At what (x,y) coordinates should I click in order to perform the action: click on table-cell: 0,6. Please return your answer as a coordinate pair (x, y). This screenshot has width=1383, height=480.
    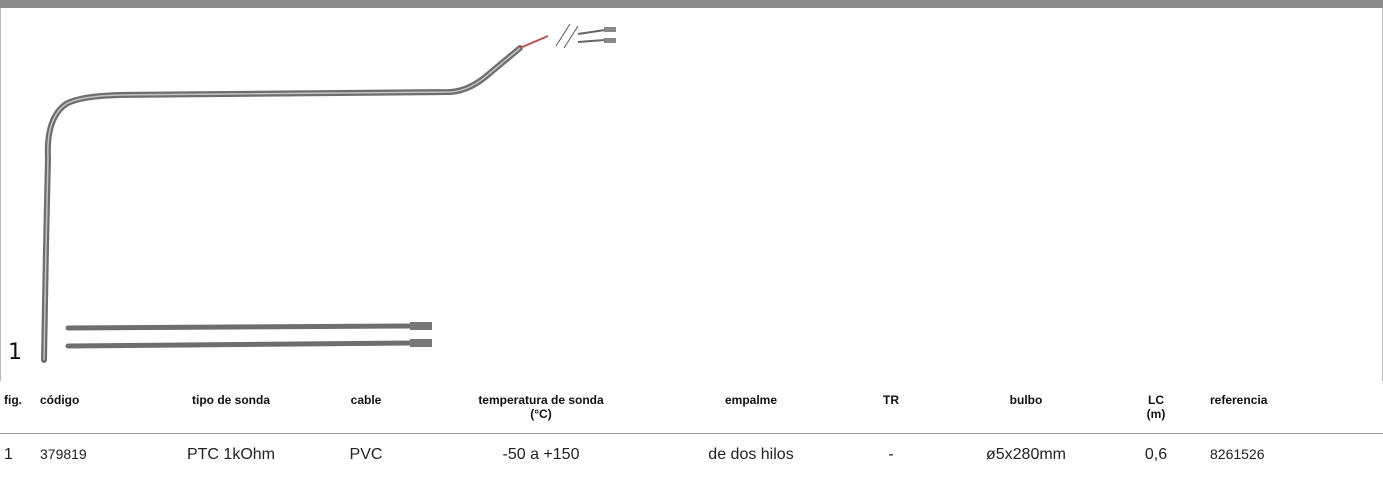
    Looking at the image, I should click on (1156, 457).